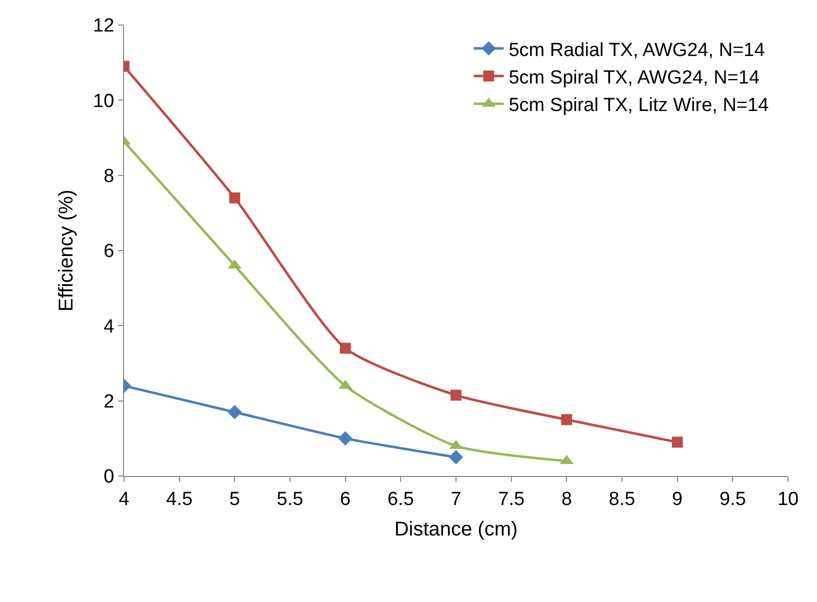 The height and width of the screenshot is (602, 817). What do you see at coordinates (109, 477) in the screenshot?
I see `y-tick-label: 0` at bounding box center [109, 477].